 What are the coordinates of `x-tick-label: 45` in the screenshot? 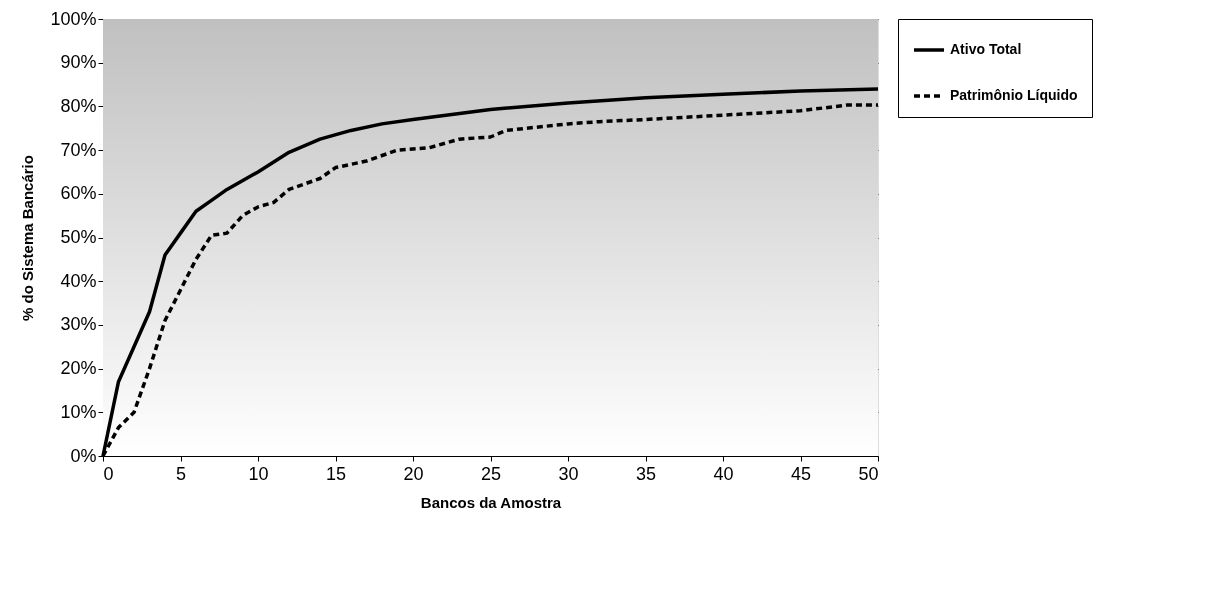 It's located at (801, 473).